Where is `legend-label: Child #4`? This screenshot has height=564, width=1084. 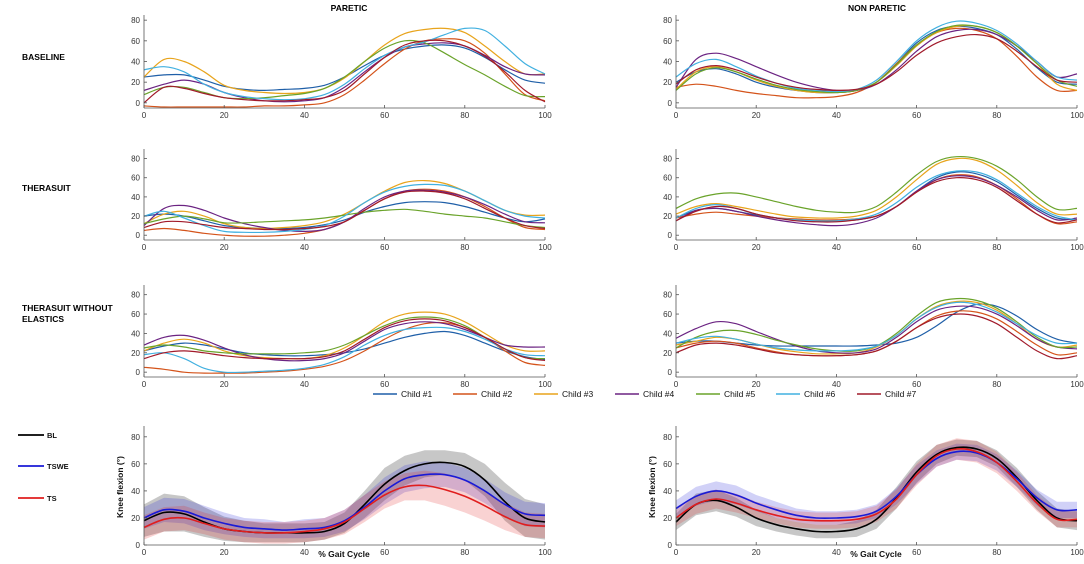
legend-label: Child #4 is located at coordinates (658, 394).